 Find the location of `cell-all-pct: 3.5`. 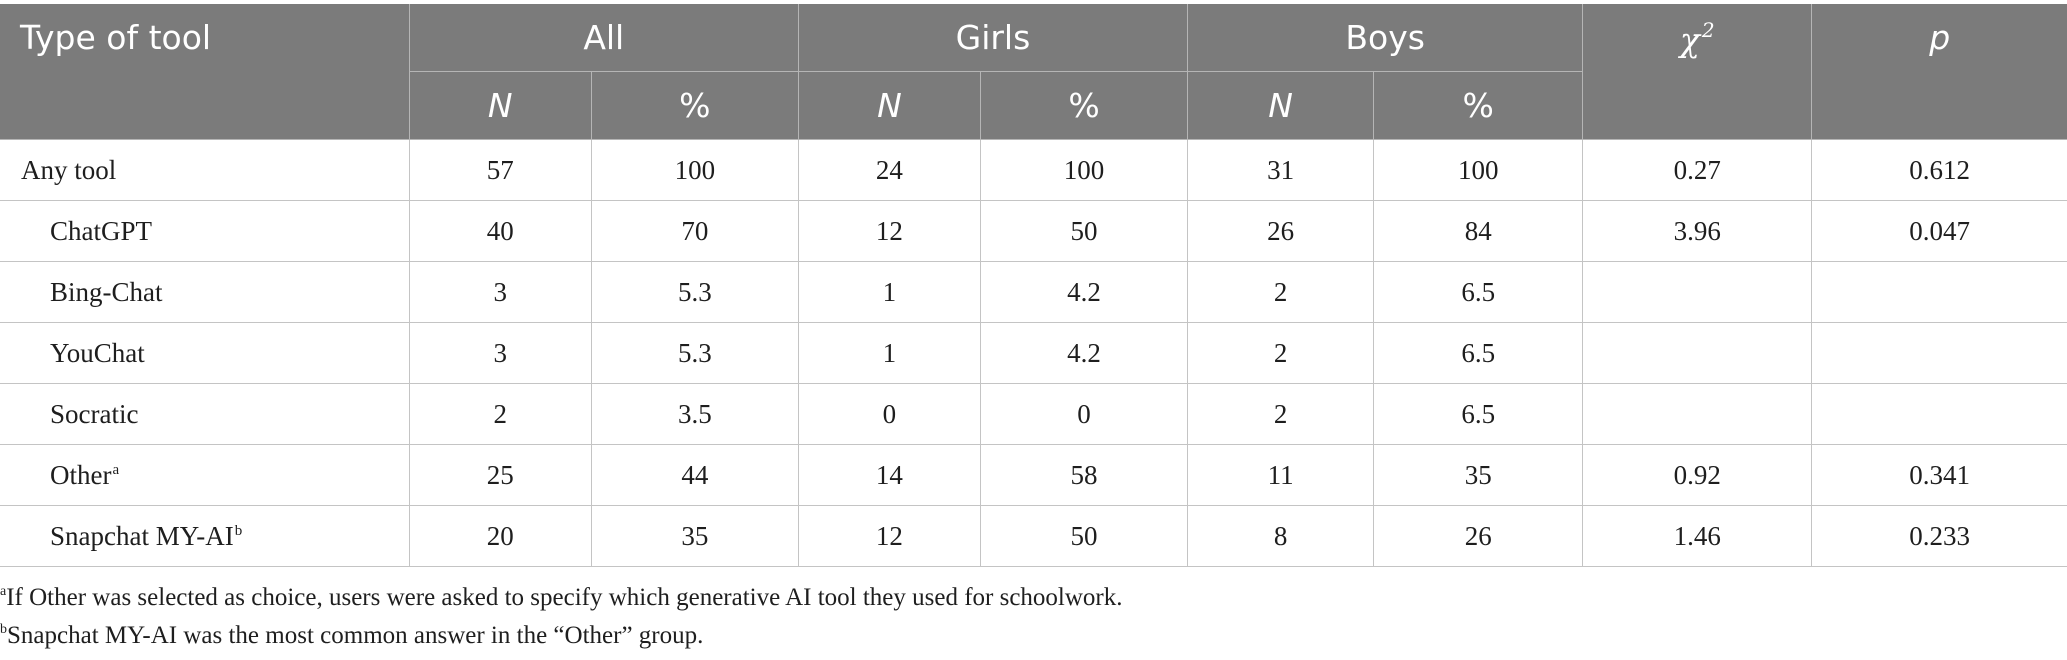

cell-all-pct: 3.5 is located at coordinates (694, 414).